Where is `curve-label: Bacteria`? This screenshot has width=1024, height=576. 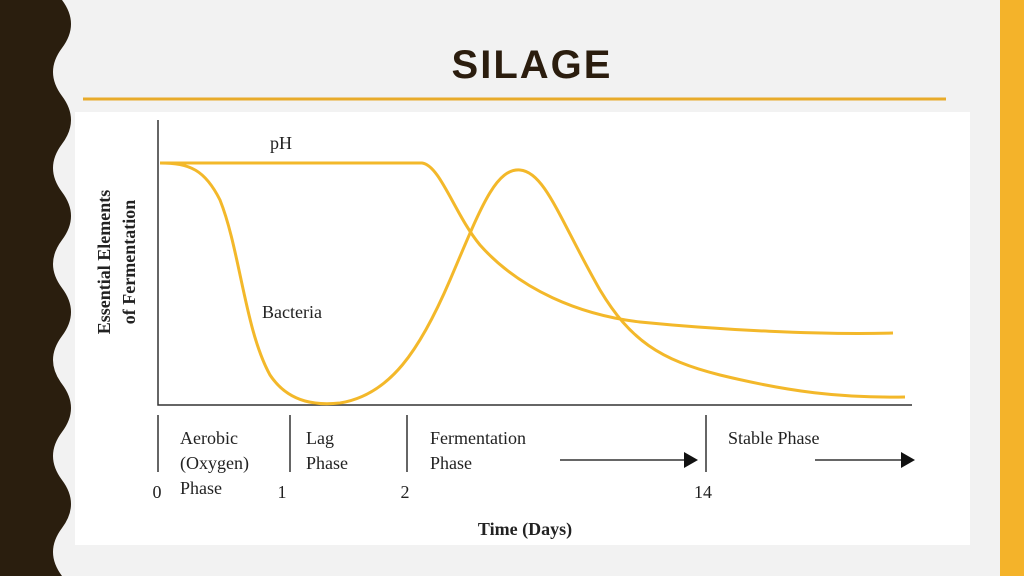 curve-label: Bacteria is located at coordinates (292, 312).